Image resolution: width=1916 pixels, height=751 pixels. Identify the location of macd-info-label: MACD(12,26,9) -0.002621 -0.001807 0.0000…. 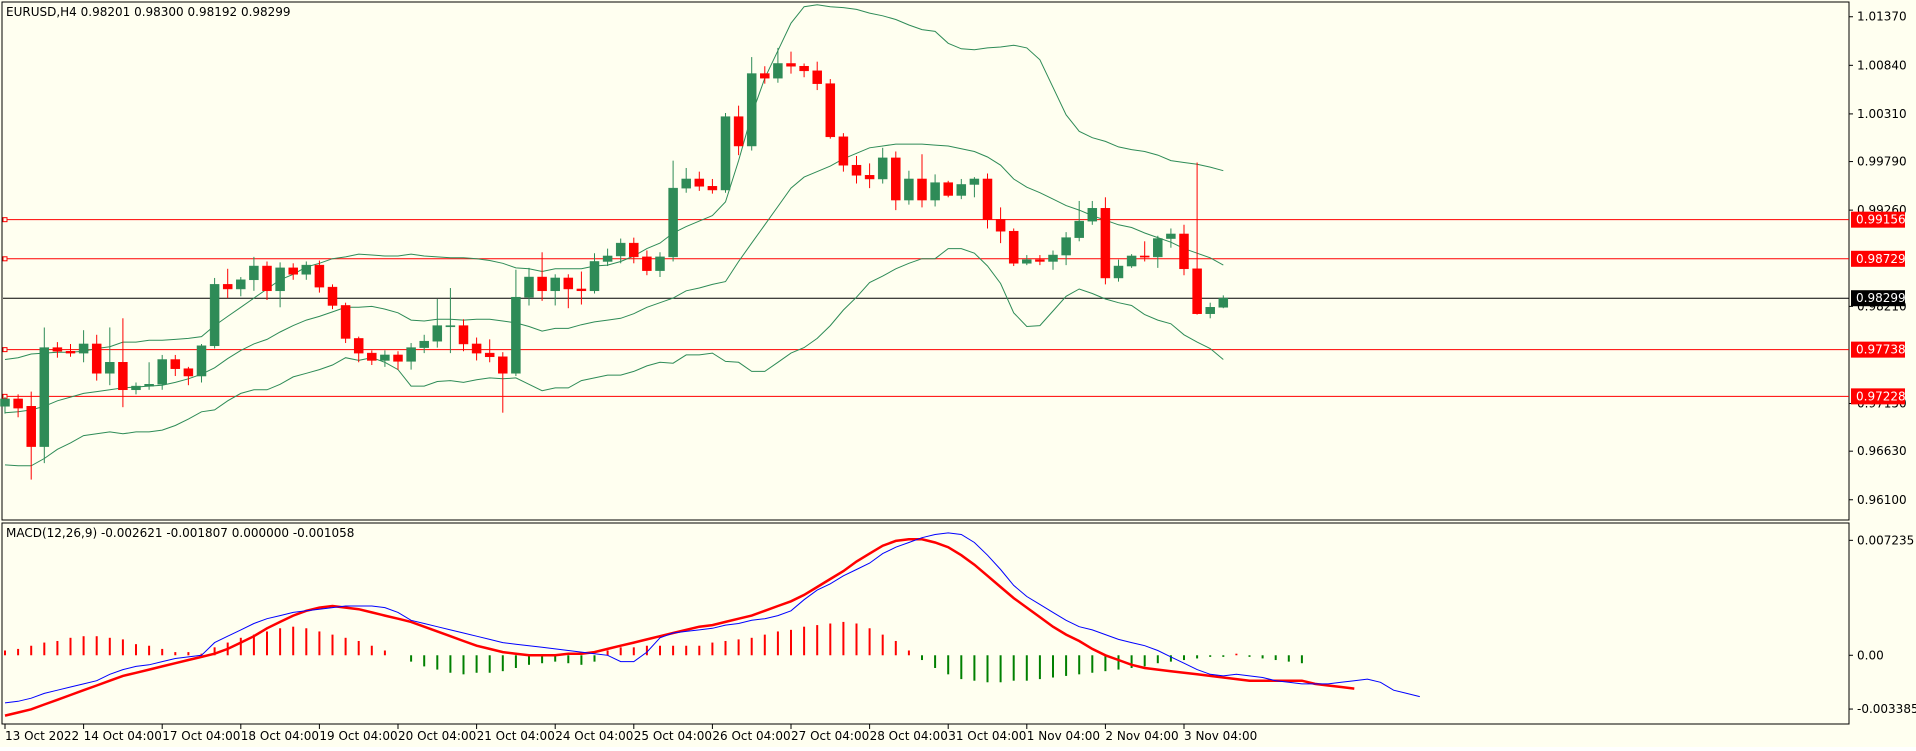
(180, 533).